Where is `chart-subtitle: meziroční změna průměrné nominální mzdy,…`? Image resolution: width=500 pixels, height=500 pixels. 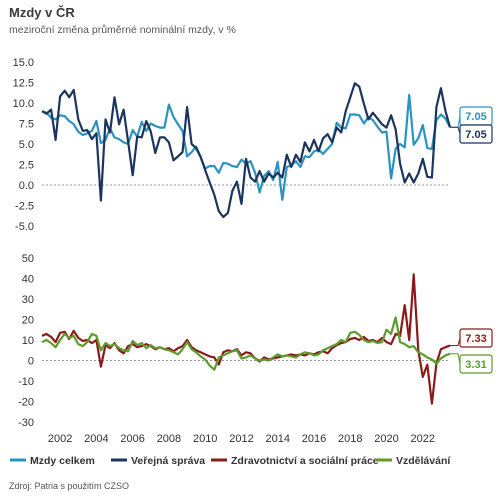 chart-subtitle: meziroční změna průměrné nominální mzdy,… is located at coordinates (122, 30).